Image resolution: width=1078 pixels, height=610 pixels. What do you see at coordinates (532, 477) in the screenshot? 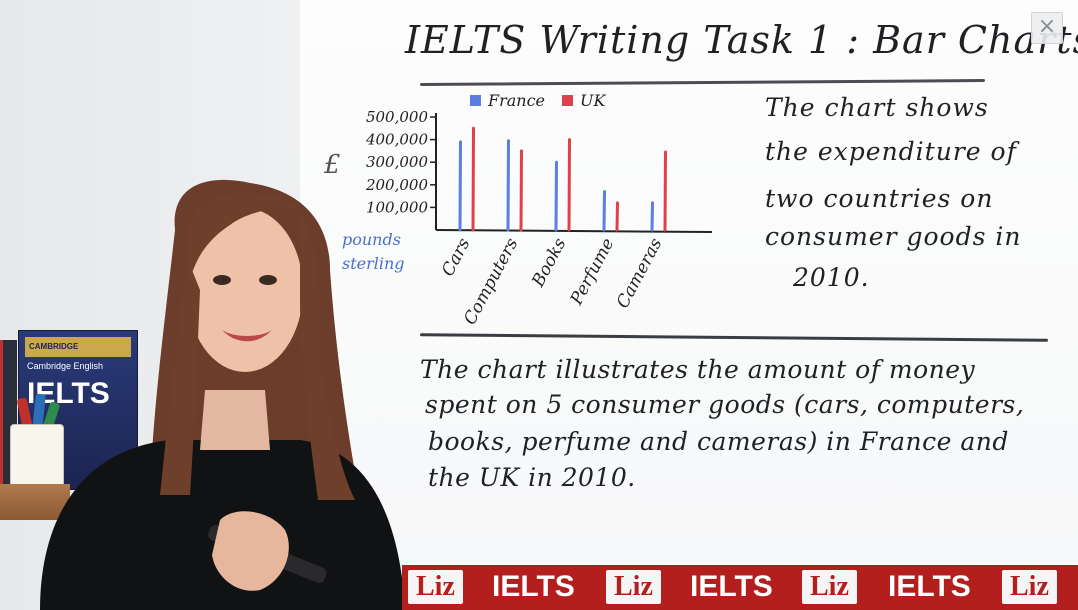
I see `paragraph-line: the UK in 2010.` at bounding box center [532, 477].